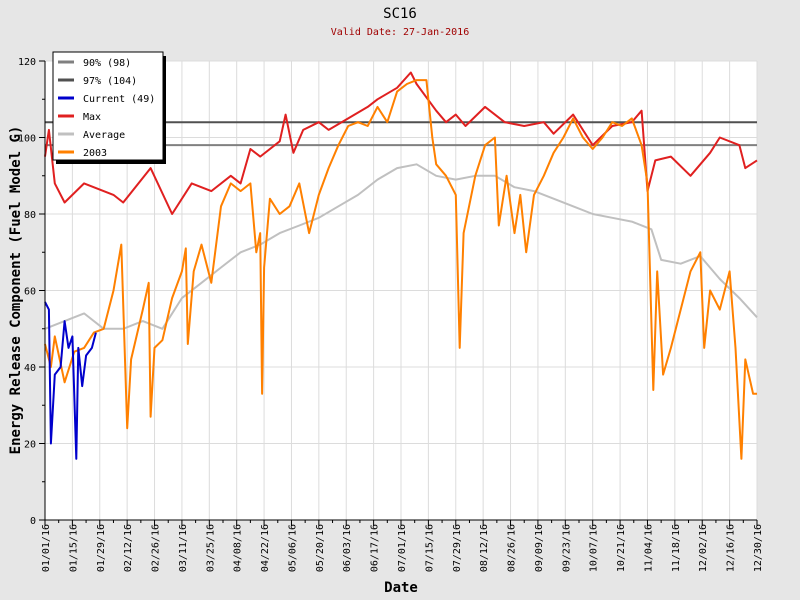  I want to click on x-tick-label: 06/17/16, so click(375, 548).